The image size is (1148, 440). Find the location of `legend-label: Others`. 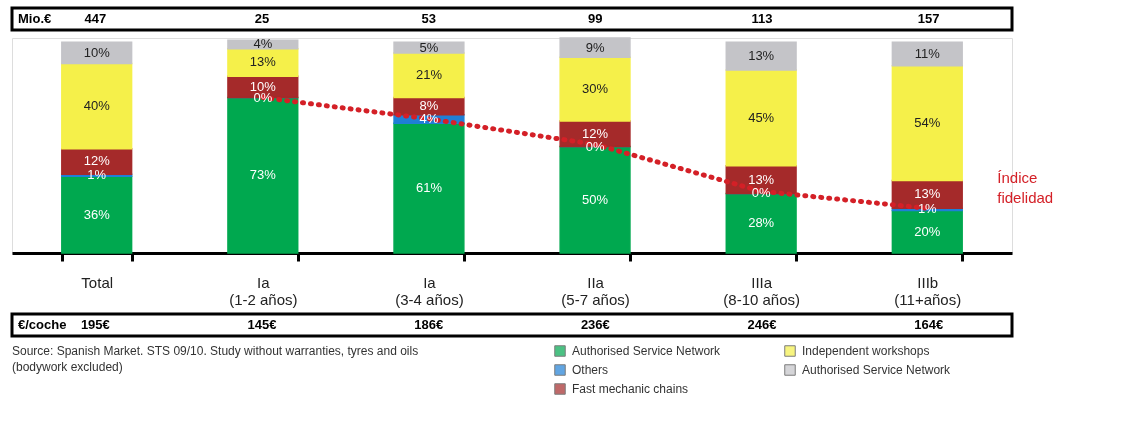

legend-label: Others is located at coordinates (590, 370).